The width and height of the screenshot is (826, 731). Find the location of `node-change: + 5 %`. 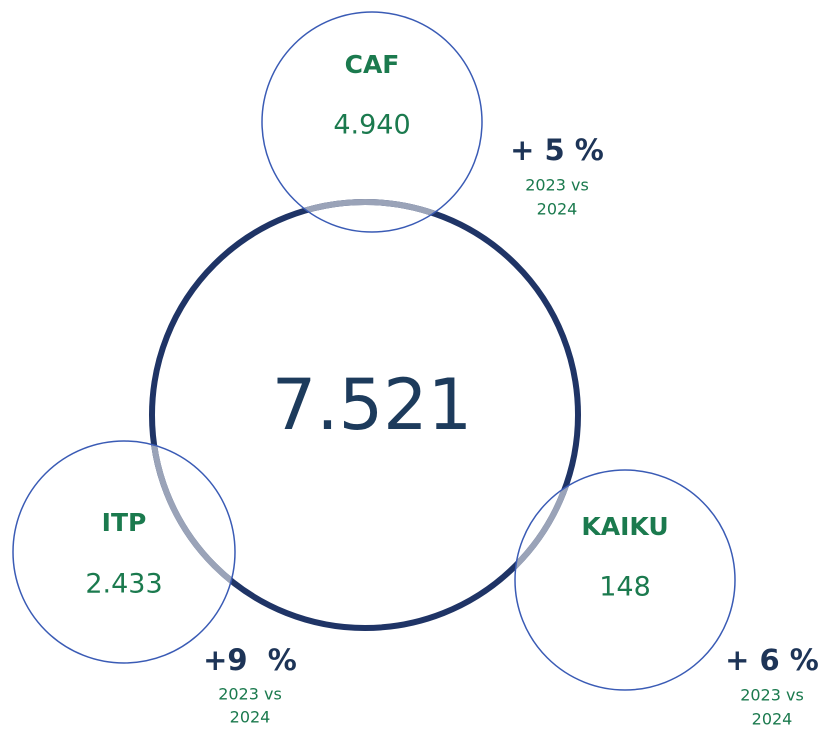

node-change: + 5 % is located at coordinates (557, 150).